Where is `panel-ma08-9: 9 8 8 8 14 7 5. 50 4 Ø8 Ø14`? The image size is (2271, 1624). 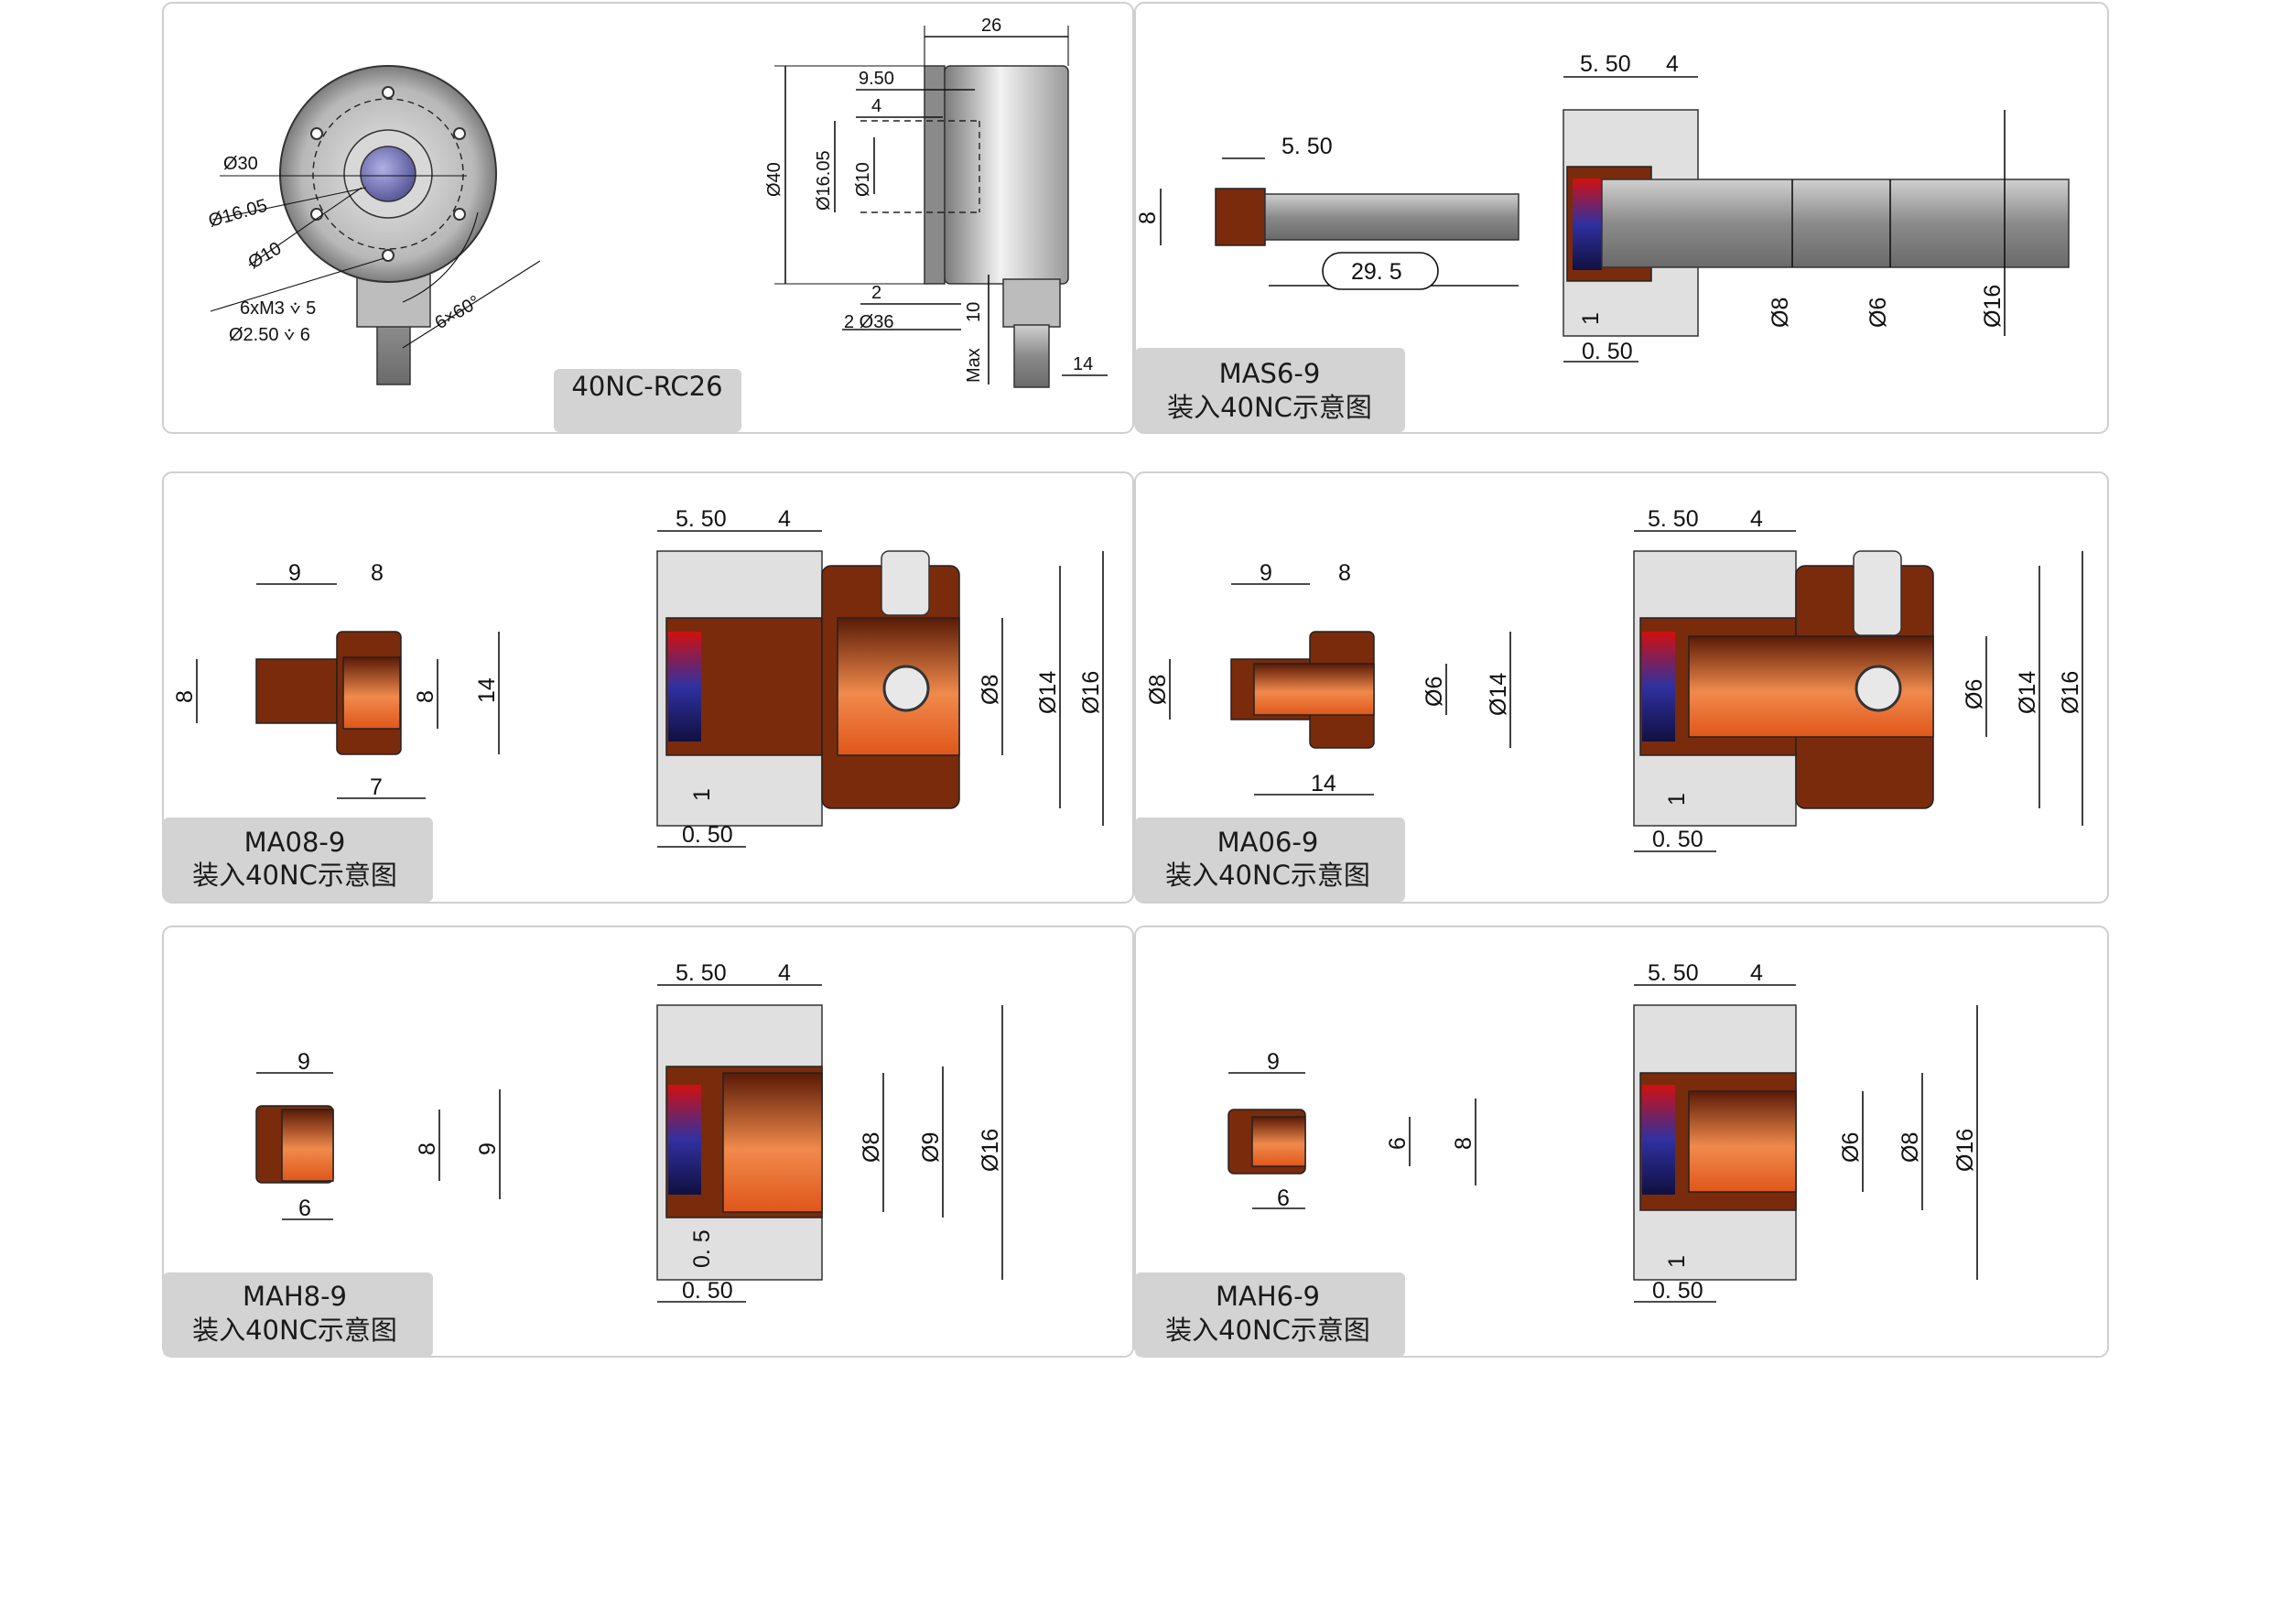
panel-ma08-9: 9 8 8 8 14 7 5. 50 4 Ø8 Ø14 is located at coordinates (648, 687).